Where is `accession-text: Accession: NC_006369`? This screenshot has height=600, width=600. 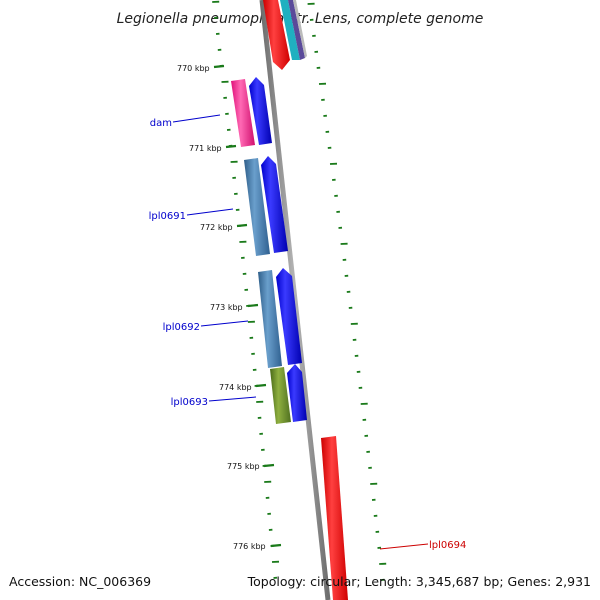 accession-text: Accession: NC_006369 is located at coordinates (80, 581).